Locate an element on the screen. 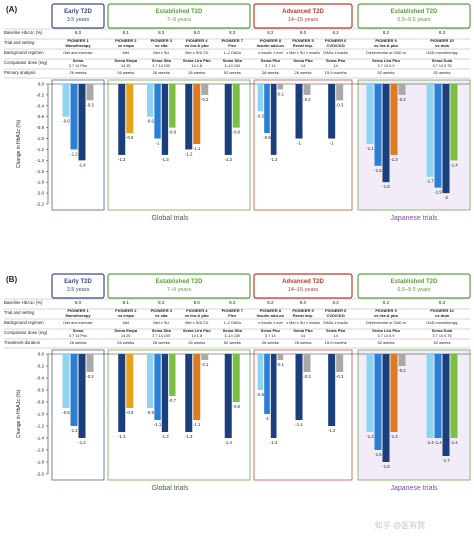 The height and width of the screenshot is (539, 474). cell-trial-setting: vs lira & pbo is located at coordinates (197, 315).